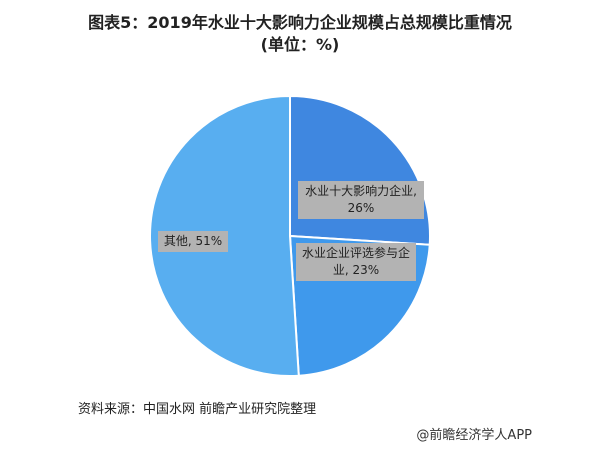  I want to click on chart-title: 图表5：2019年水业十大影响力企业规模占总规模比重情况(单位：%), so click(300, 33).